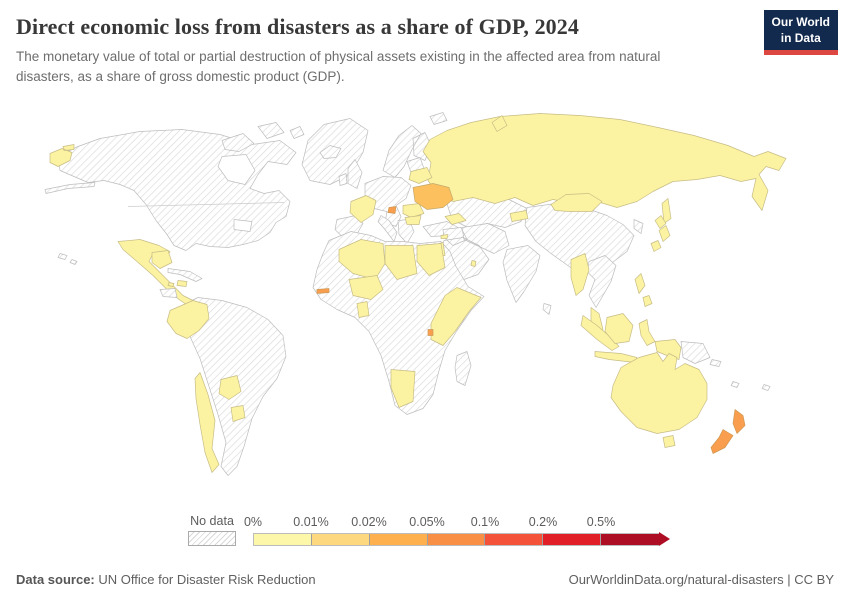  I want to click on map-country-mali, so click(366, 287).